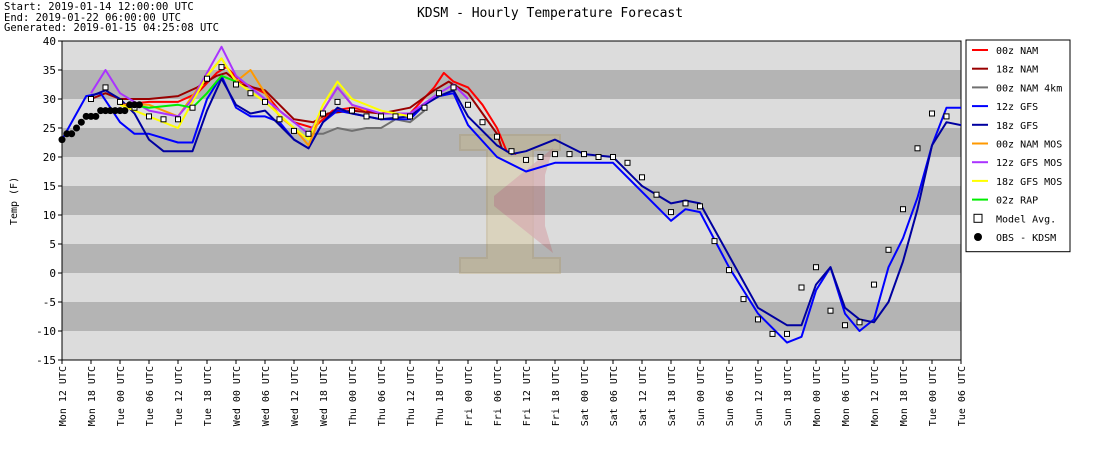 The height and width of the screenshot is (450, 1100). I want to click on isu-watermark, so click(510, 204).